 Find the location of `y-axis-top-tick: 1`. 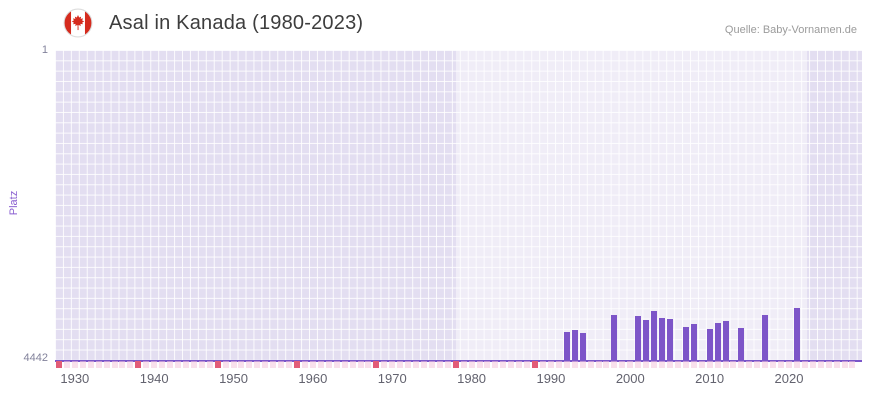

y-axis-top-tick: 1 is located at coordinates (44, 50).